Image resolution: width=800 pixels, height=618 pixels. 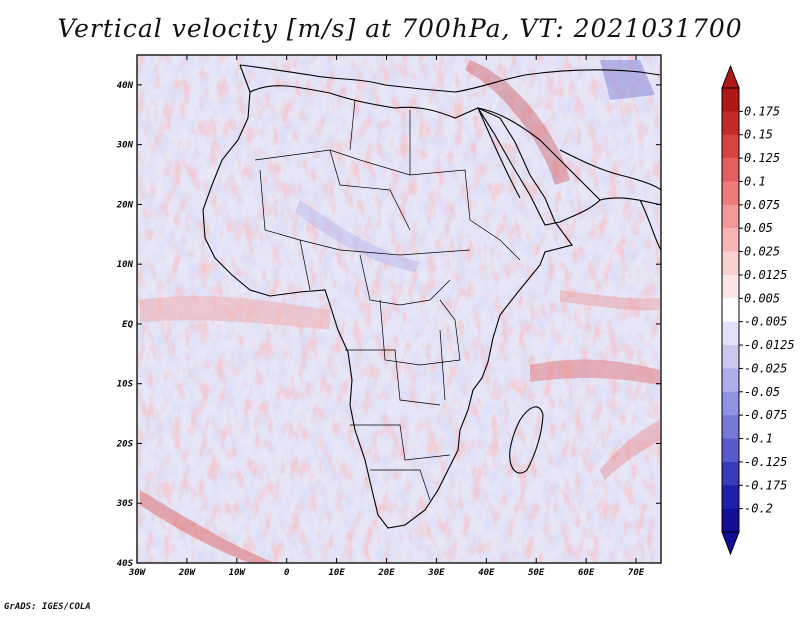 I want to click on lon-label: 10E, so click(x=336, y=573).